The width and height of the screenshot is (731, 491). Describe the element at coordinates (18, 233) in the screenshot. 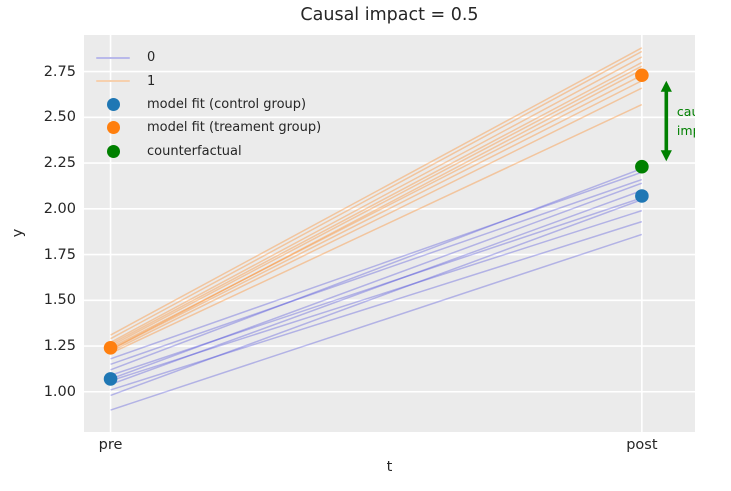

I see `y-axis-label: y` at that location.